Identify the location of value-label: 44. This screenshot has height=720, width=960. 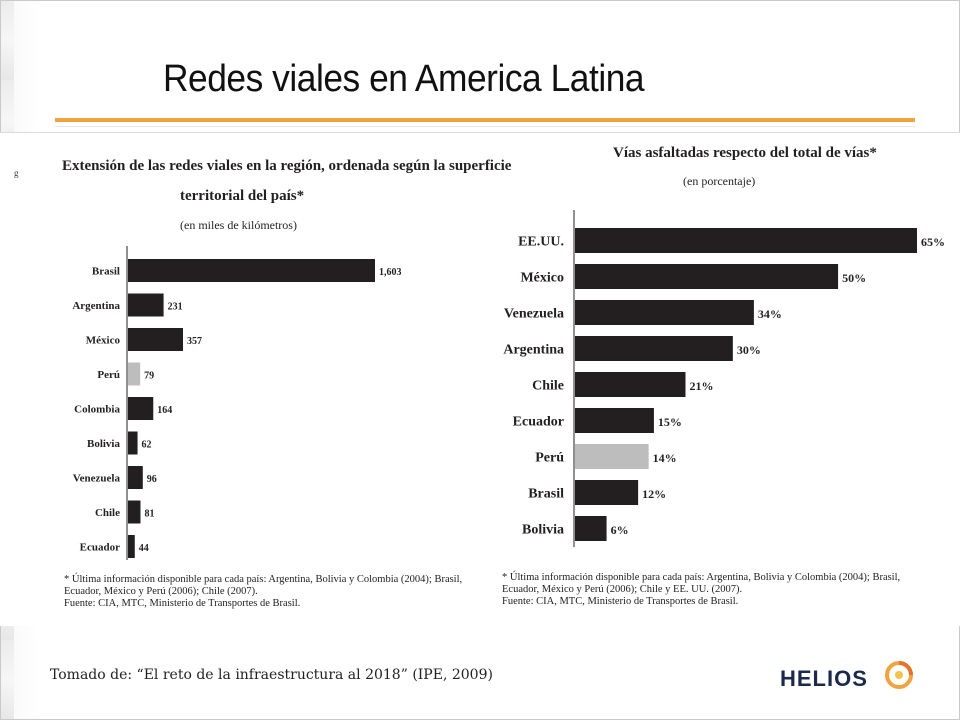
(144, 548).